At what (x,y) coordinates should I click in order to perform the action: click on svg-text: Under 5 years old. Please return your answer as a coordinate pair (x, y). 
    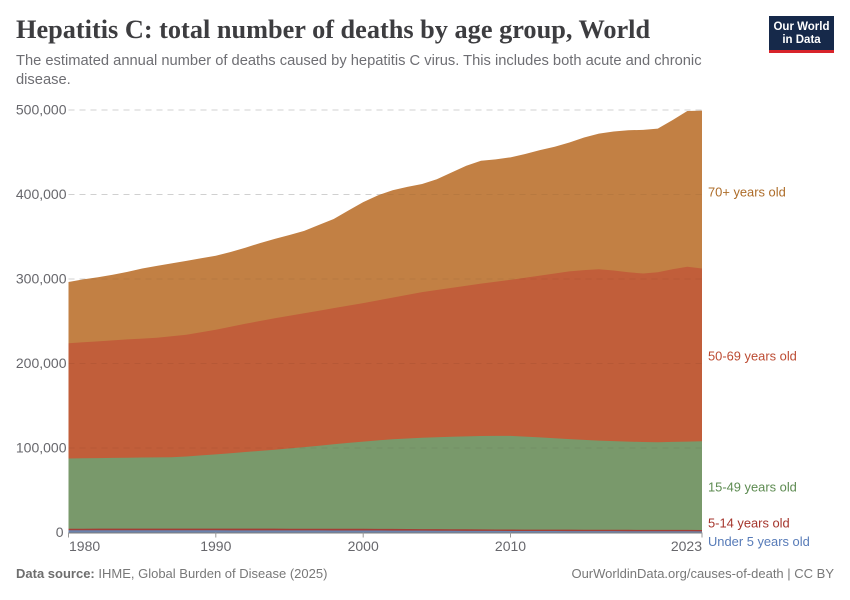
    Looking at the image, I should click on (759, 541).